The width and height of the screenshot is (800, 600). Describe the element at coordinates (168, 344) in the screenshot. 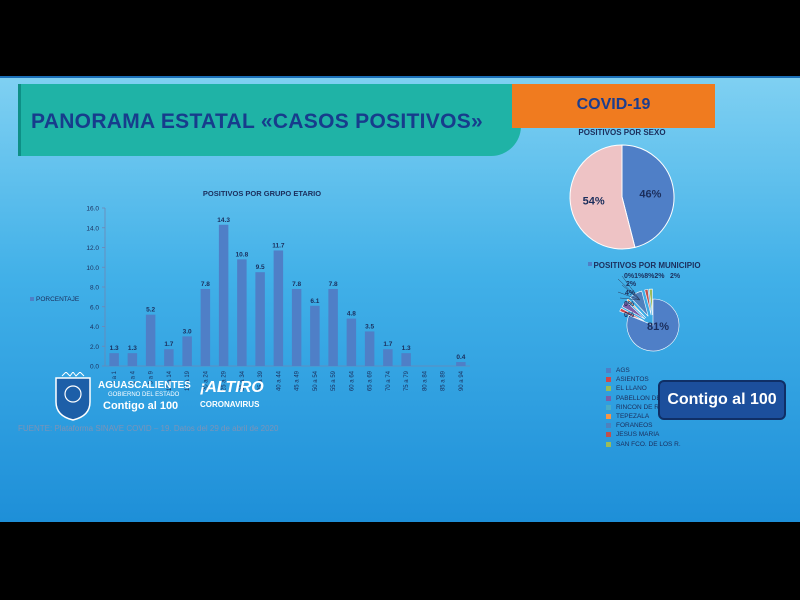

I see `bar-value-label: 1.7` at that location.